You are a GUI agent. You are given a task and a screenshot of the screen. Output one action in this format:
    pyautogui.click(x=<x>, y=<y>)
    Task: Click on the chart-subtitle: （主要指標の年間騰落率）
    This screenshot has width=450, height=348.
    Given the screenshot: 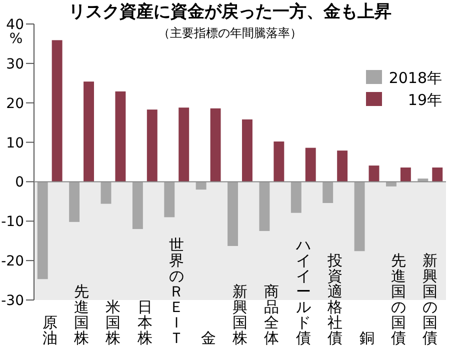 What is the action you would take?
    pyautogui.click(x=230, y=33)
    